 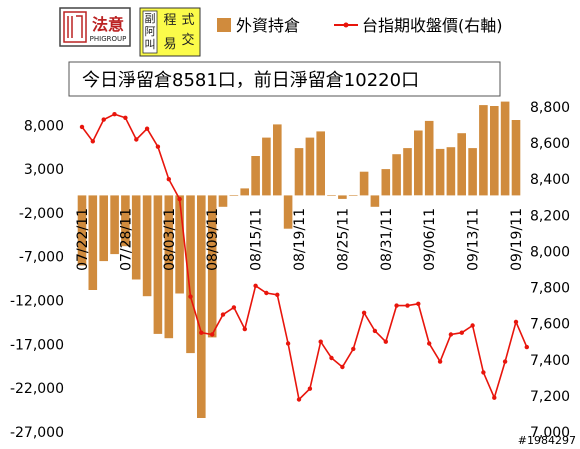 What do you see at coordinates (37, 345) in the screenshot?
I see `y-left-tick-label: -17,000` at bounding box center [37, 345].